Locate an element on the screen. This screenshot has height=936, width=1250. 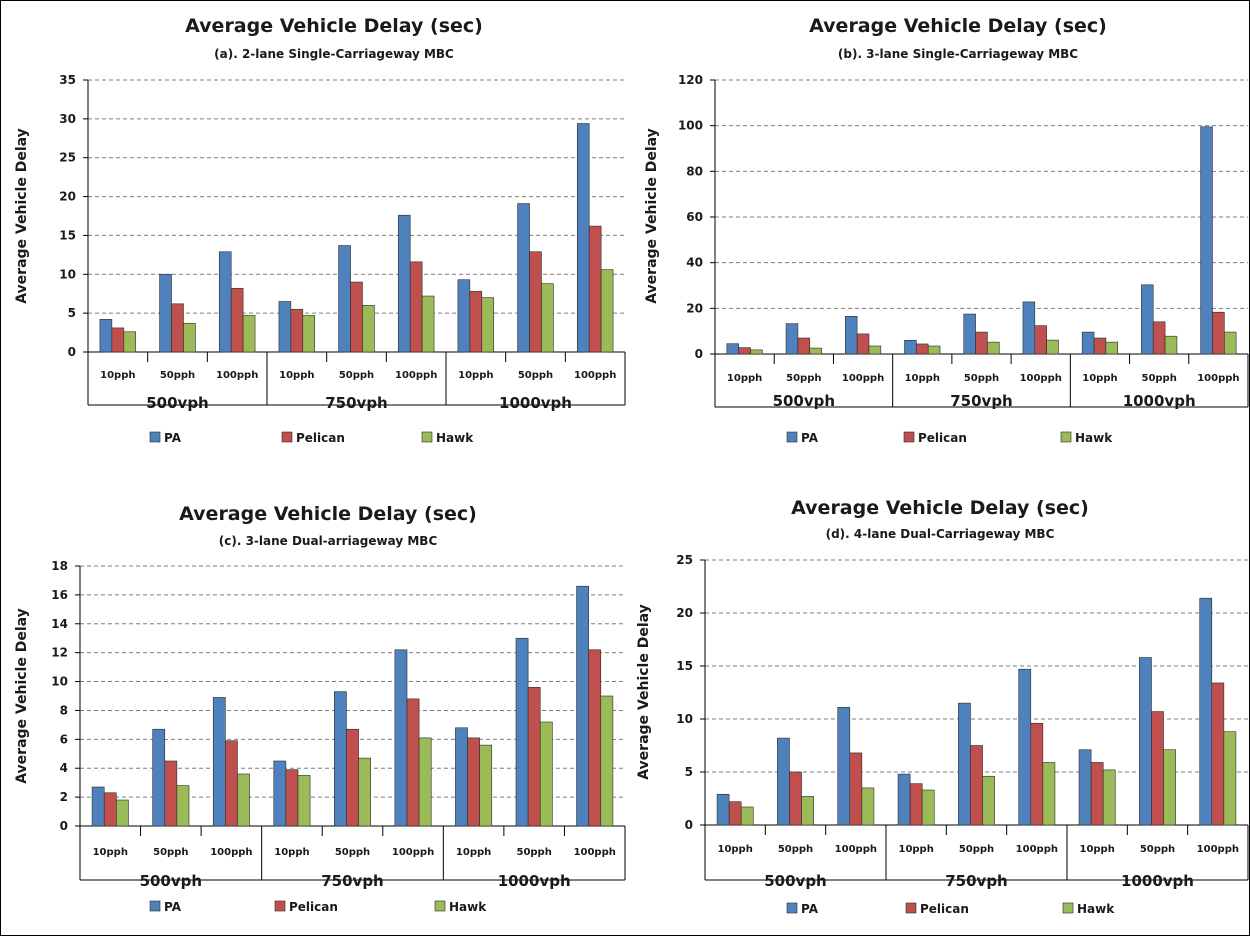
y-tick-label: 20 is located at coordinates (67, 197).